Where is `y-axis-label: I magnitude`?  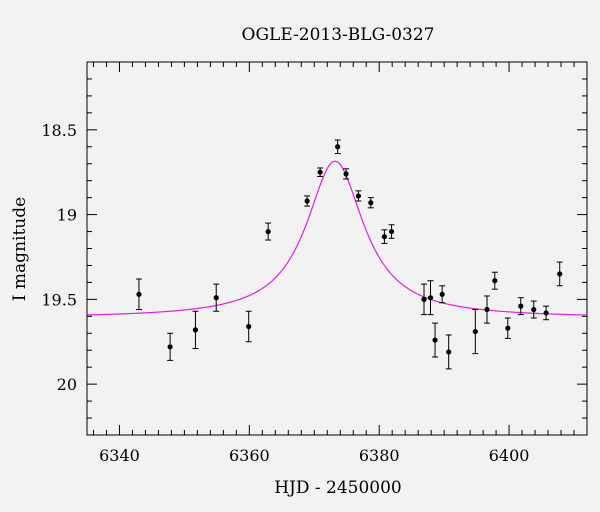
y-axis-label: I magnitude is located at coordinates (20, 249).